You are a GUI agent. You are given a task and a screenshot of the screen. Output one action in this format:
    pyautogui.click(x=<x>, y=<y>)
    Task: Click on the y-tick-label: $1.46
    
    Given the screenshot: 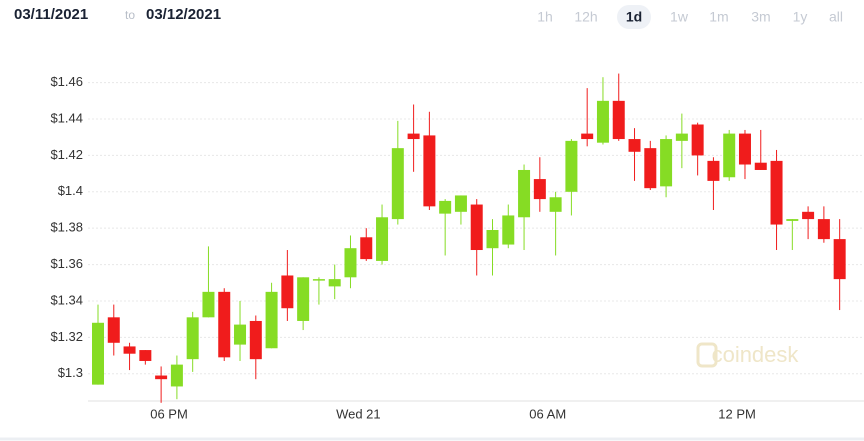 What is the action you would take?
    pyautogui.click(x=66, y=81)
    